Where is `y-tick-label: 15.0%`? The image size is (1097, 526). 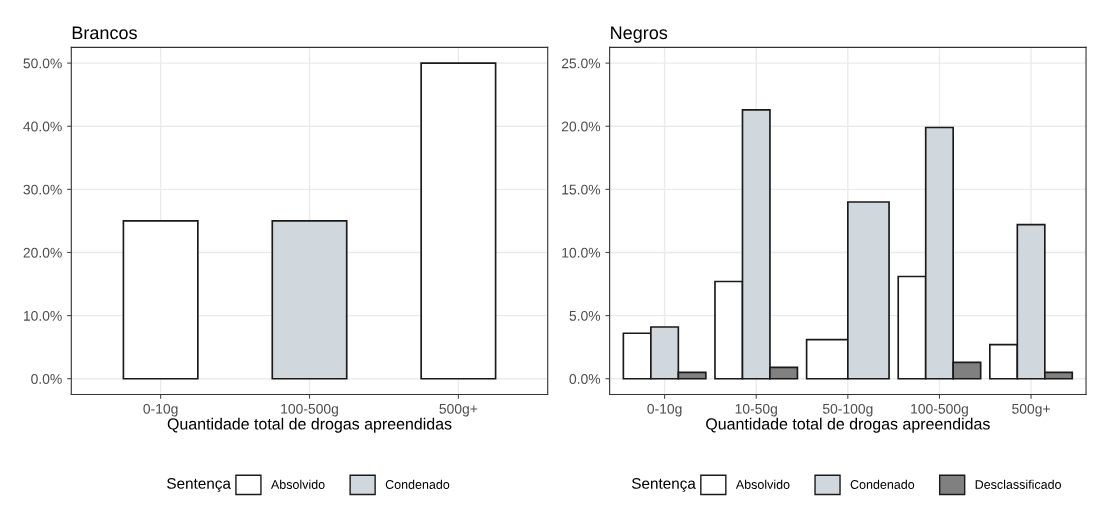 y-tick-label: 15.0% is located at coordinates (581, 189).